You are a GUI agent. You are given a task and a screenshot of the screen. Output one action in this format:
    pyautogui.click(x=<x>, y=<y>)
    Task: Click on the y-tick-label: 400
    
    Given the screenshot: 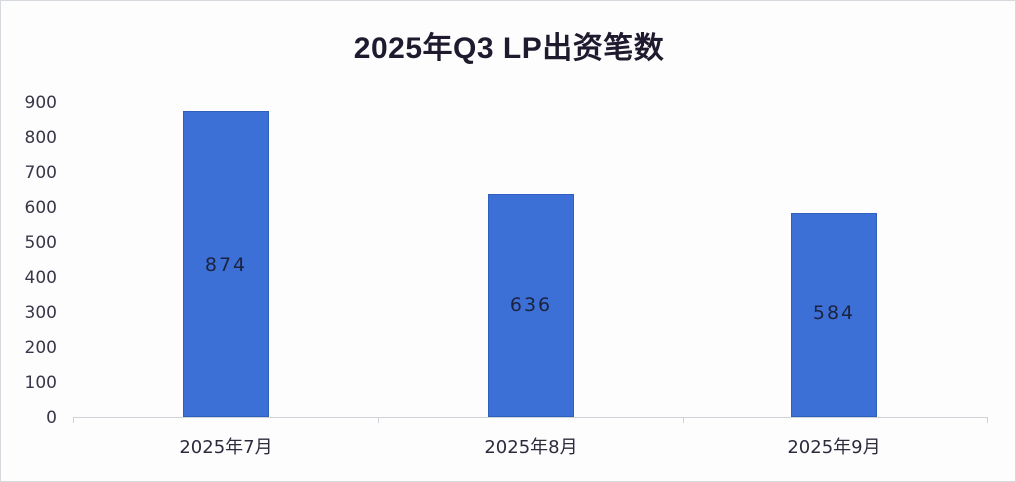 What is the action you would take?
    pyautogui.click(x=40, y=278)
    